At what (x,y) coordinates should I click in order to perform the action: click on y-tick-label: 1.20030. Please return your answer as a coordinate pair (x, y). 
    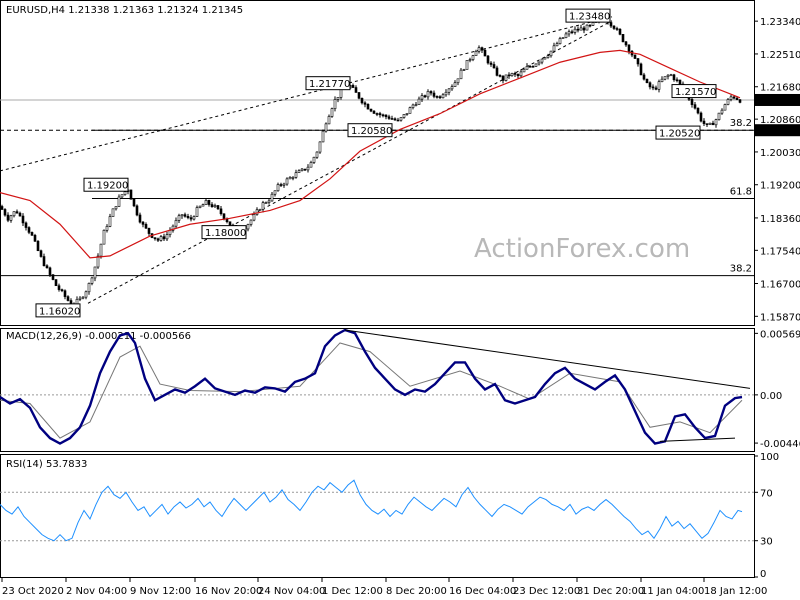
    Looking at the image, I should click on (780, 153).